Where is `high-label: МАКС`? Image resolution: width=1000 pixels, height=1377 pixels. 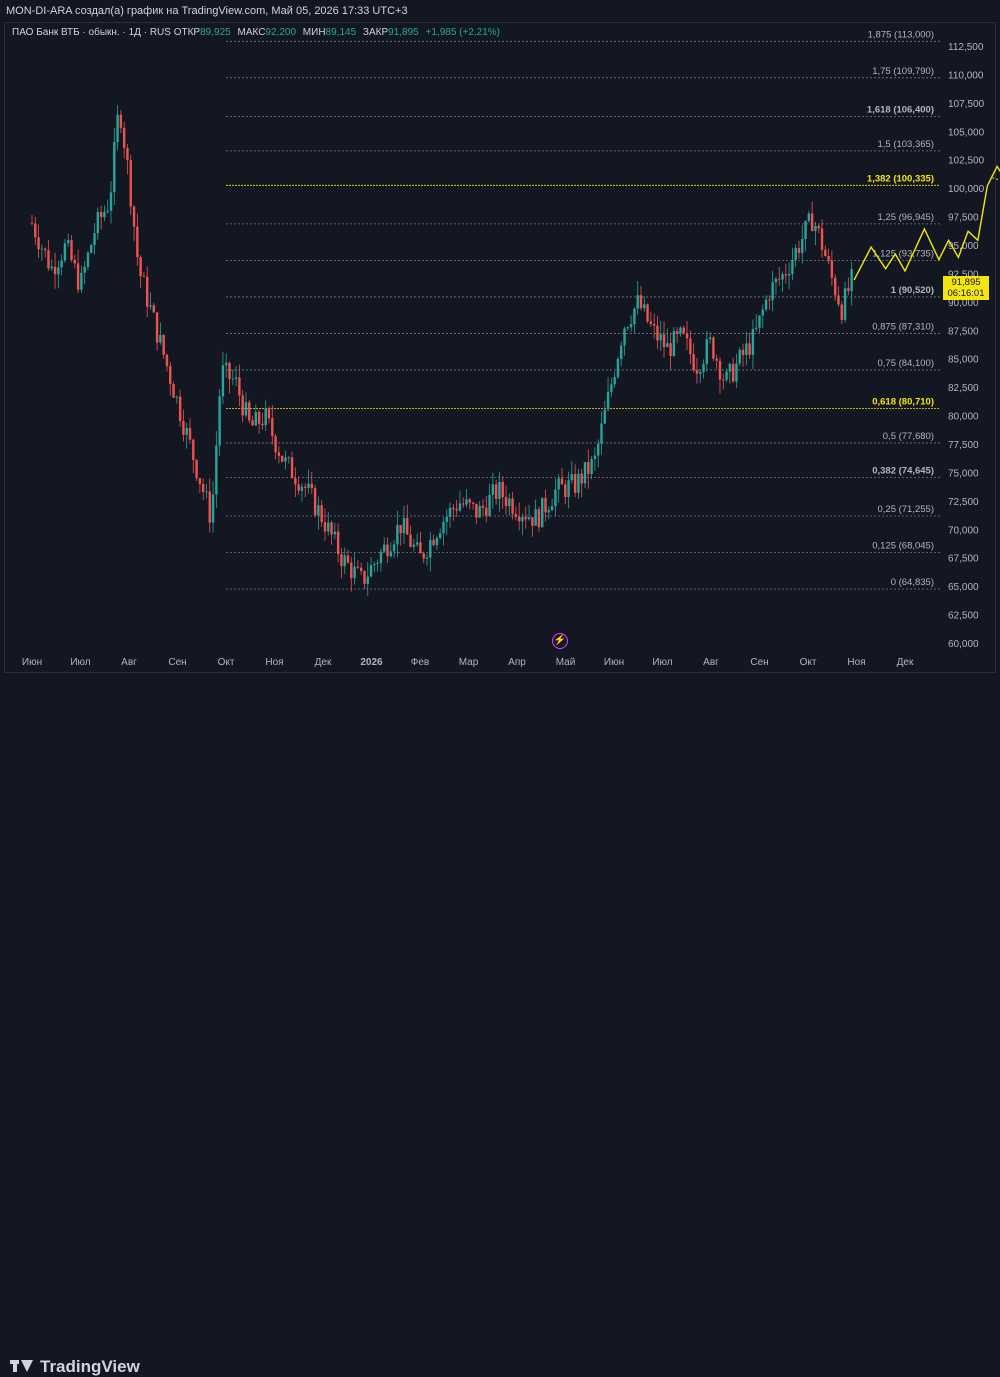
high-label: МАКС is located at coordinates (251, 32).